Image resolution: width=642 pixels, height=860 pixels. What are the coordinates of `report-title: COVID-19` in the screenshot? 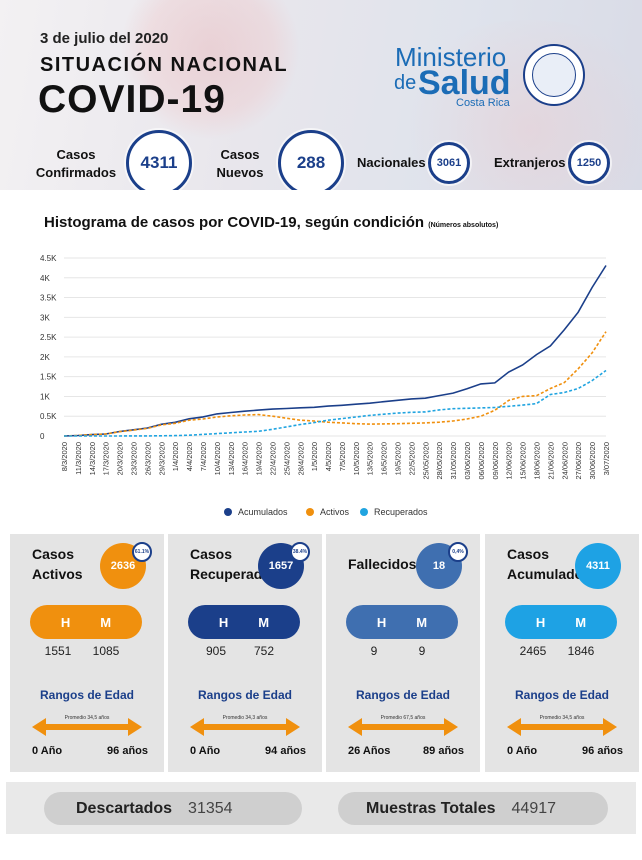 It's located at (132, 99).